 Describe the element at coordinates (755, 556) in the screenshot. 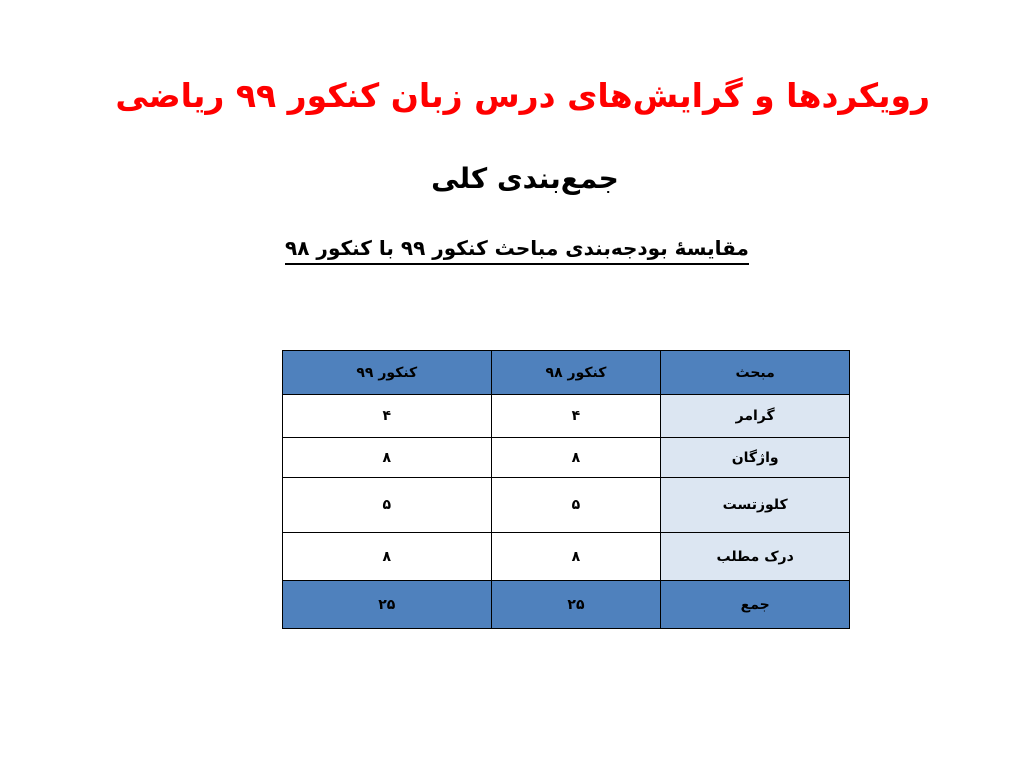

I see `row-label: درک مطلب` at that location.